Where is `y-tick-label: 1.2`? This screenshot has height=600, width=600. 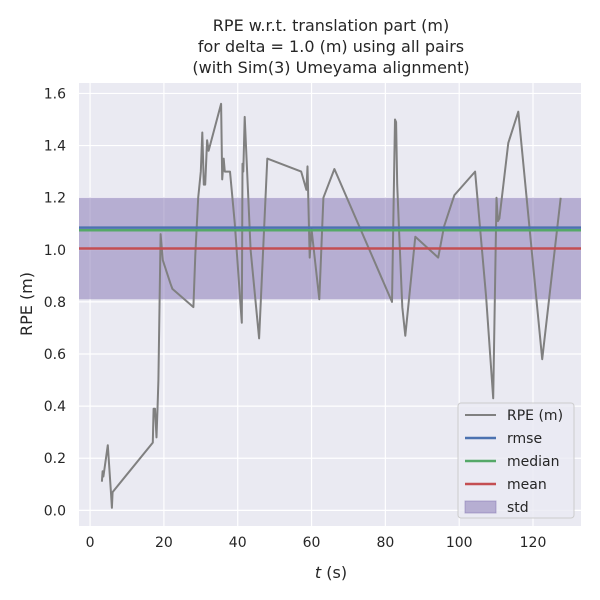 y-tick-label: 1.2 is located at coordinates (55, 199).